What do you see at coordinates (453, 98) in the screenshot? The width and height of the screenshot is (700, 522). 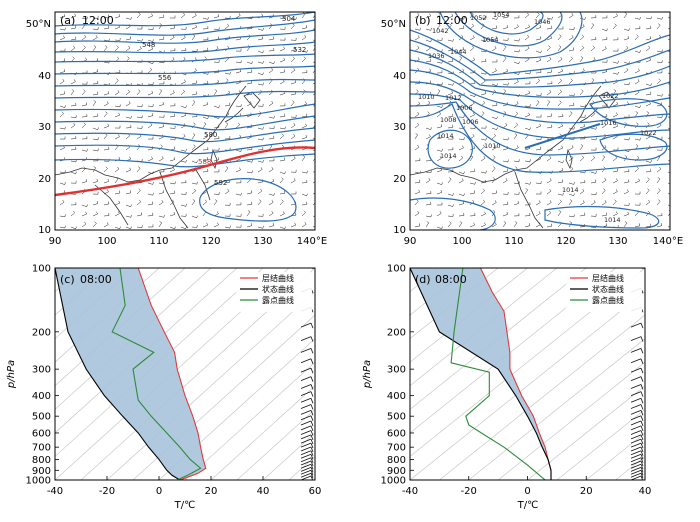 I see `contour-label: 1012` at bounding box center [453, 98].